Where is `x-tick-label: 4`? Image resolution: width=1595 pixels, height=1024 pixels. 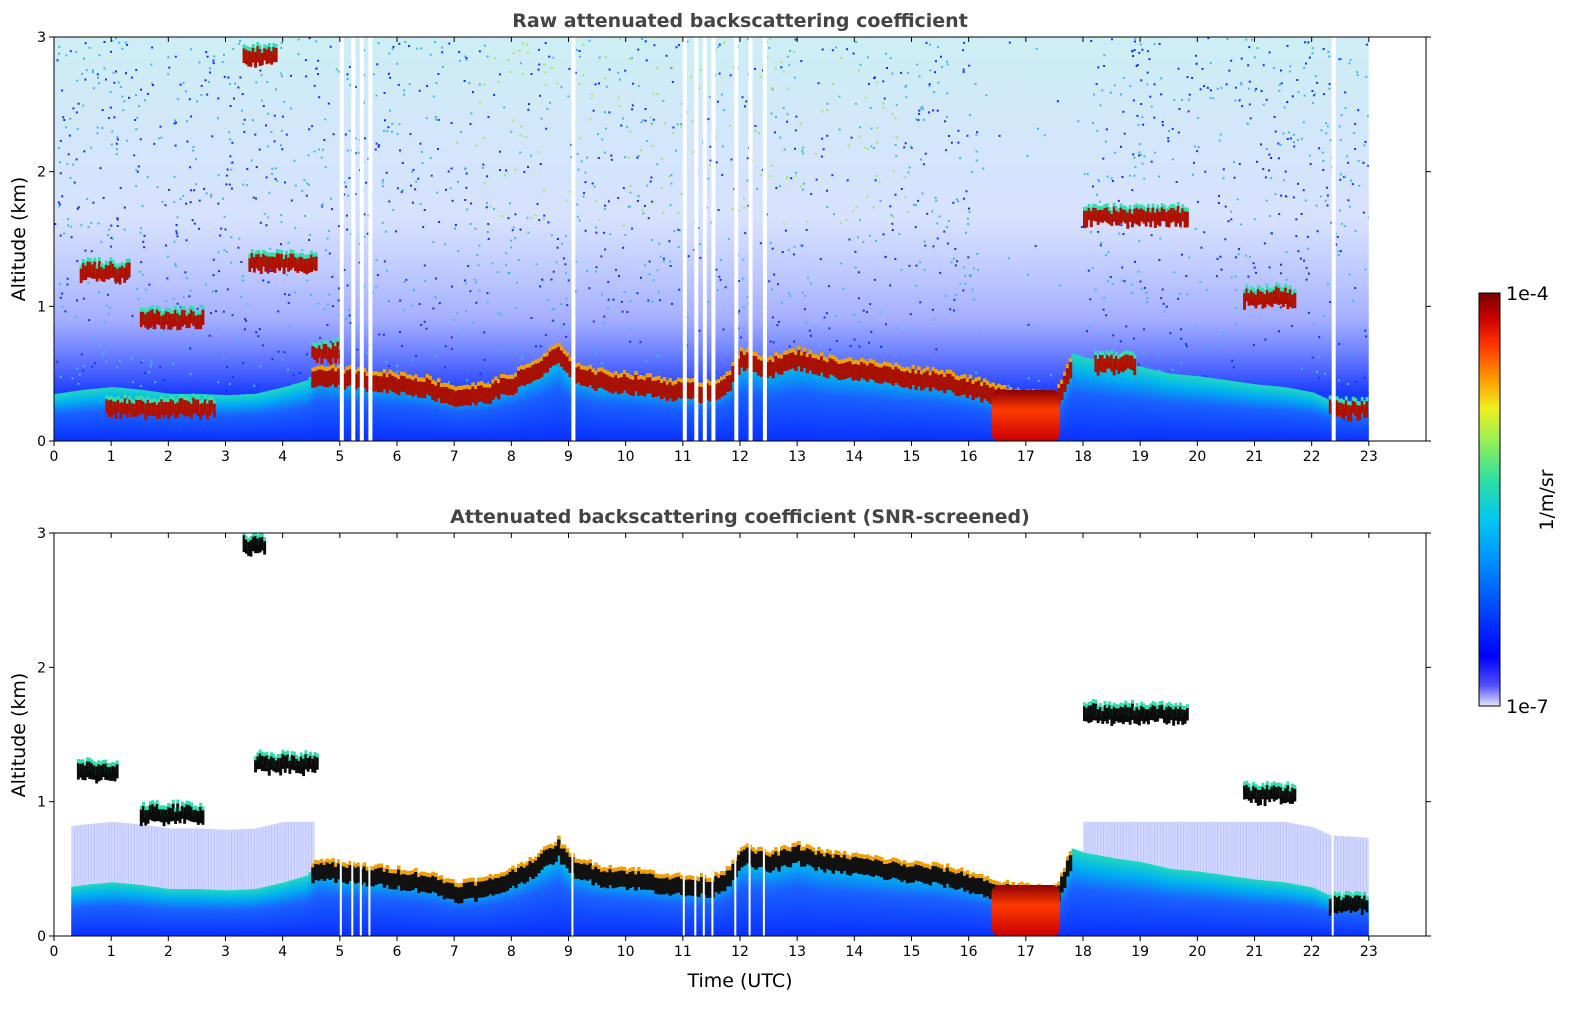 x-tick-label: 4 is located at coordinates (282, 457).